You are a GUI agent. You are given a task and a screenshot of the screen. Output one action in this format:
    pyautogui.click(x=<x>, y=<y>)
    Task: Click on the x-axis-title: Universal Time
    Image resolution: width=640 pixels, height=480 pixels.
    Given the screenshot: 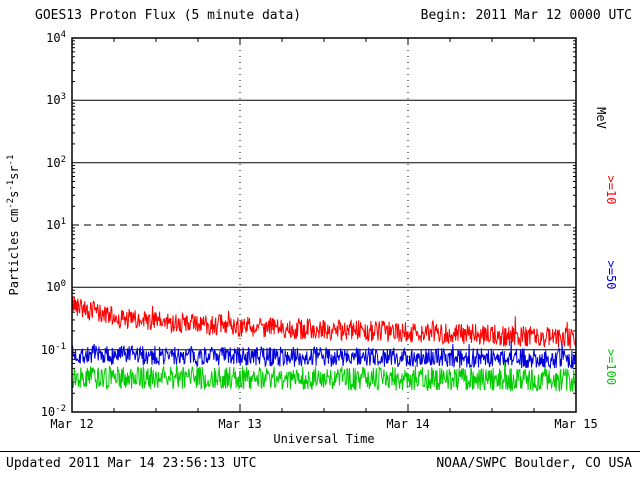 What is the action you would take?
    pyautogui.click(x=324, y=439)
    